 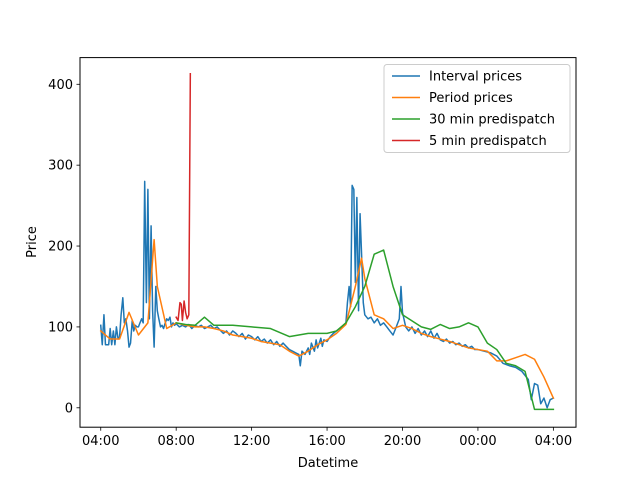 I want to click on y-axis: 0 100 200 300 400, so click(x=64, y=247).